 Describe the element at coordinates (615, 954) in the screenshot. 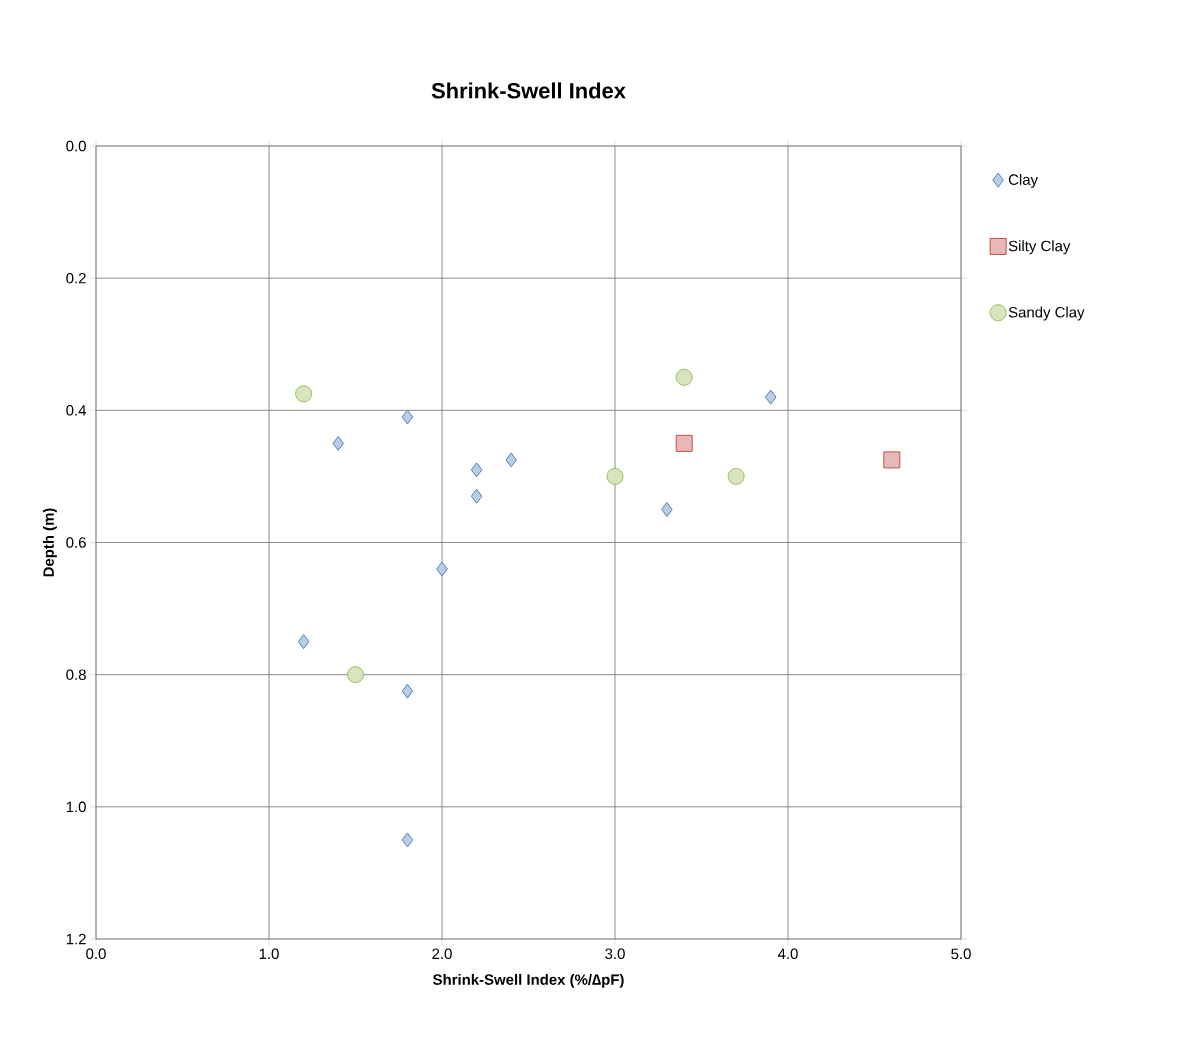

I see `x-tick-label: 3.0` at that location.